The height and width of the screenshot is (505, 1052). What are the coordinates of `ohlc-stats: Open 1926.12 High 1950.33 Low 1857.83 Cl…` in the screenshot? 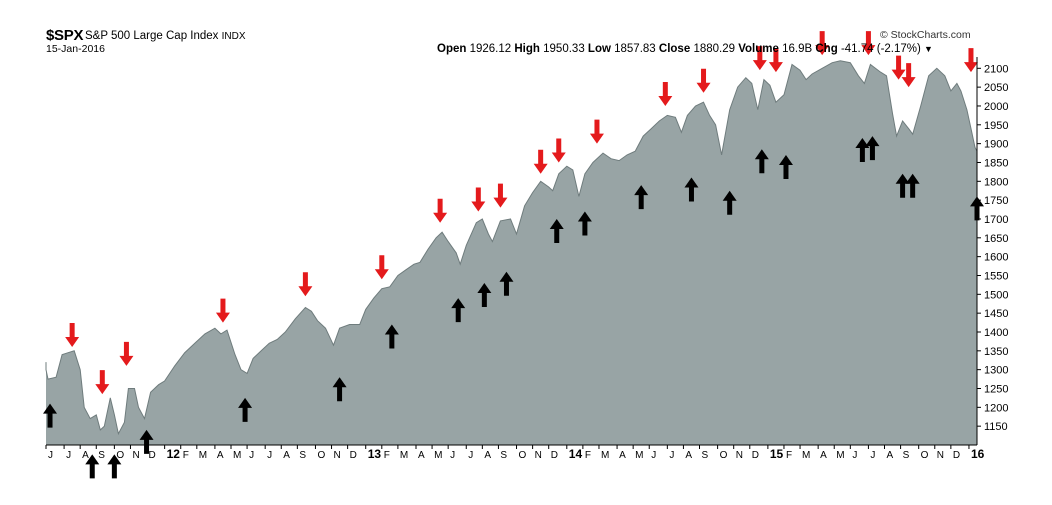 It's located at (685, 49).